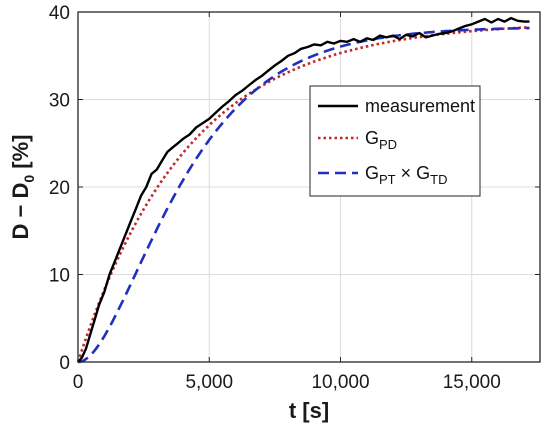 This screenshot has width=550, height=433. Describe the element at coordinates (64, 363) in the screenshot. I see `y-tick-label: 0` at that location.